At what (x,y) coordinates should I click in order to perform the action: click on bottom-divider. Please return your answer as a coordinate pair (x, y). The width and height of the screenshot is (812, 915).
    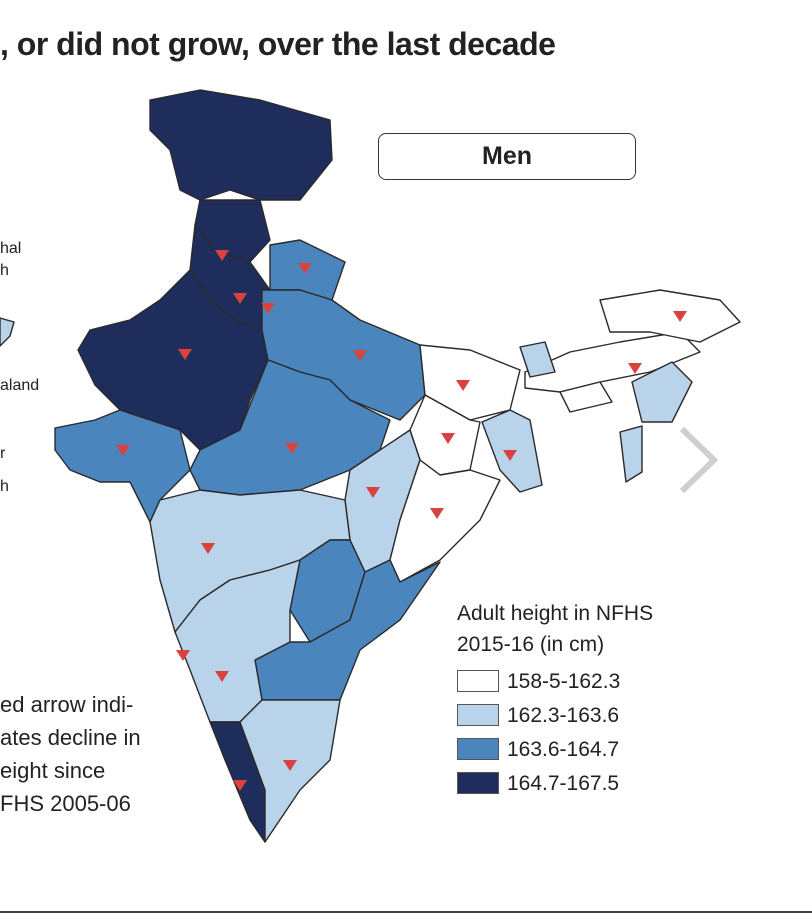
    Looking at the image, I should click on (406, 912).